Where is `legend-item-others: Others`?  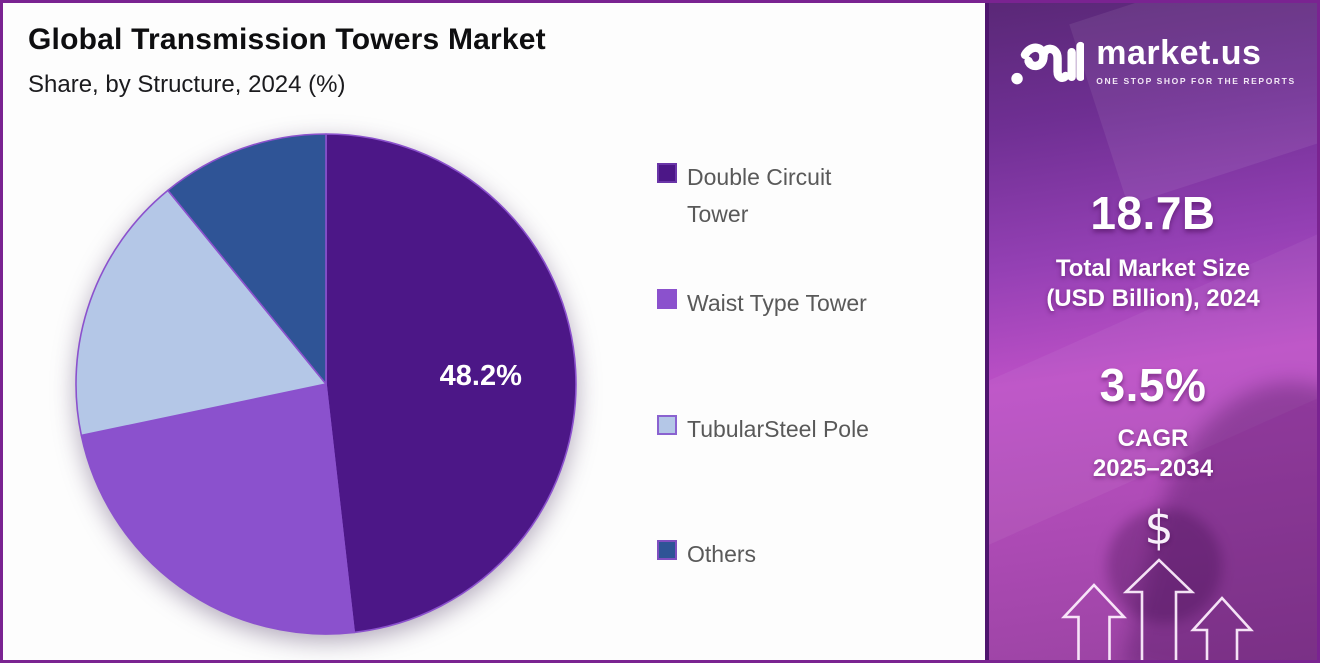
legend-item-others: Others is located at coordinates (767, 554).